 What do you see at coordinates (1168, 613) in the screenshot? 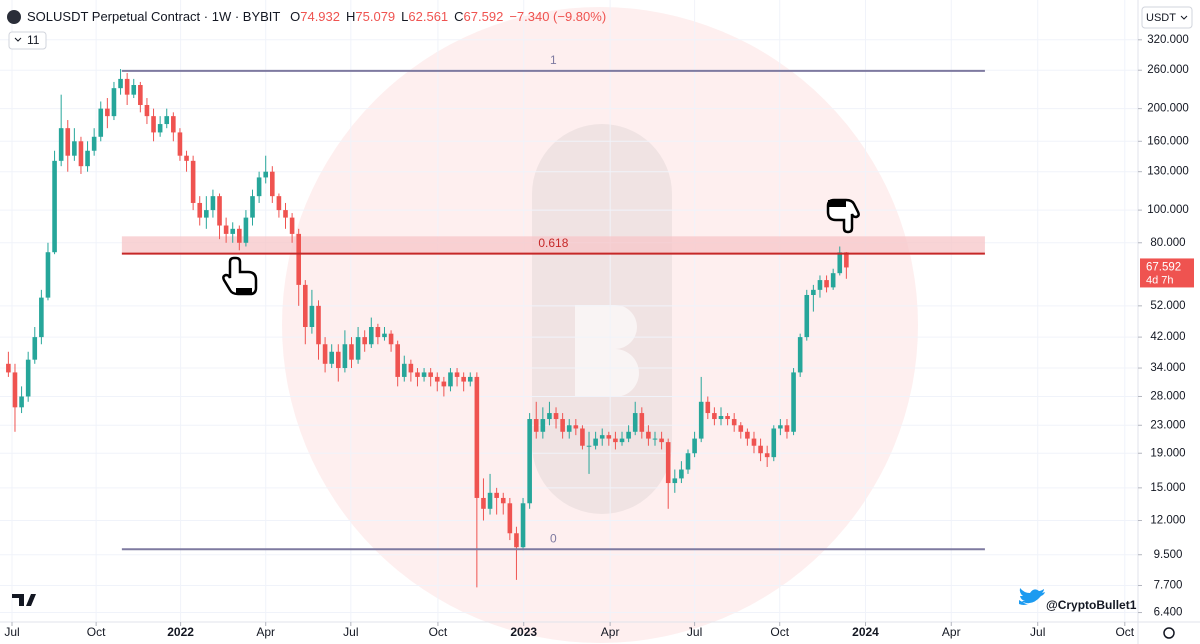
I see `y-tick-label: 6.400` at bounding box center [1168, 613].